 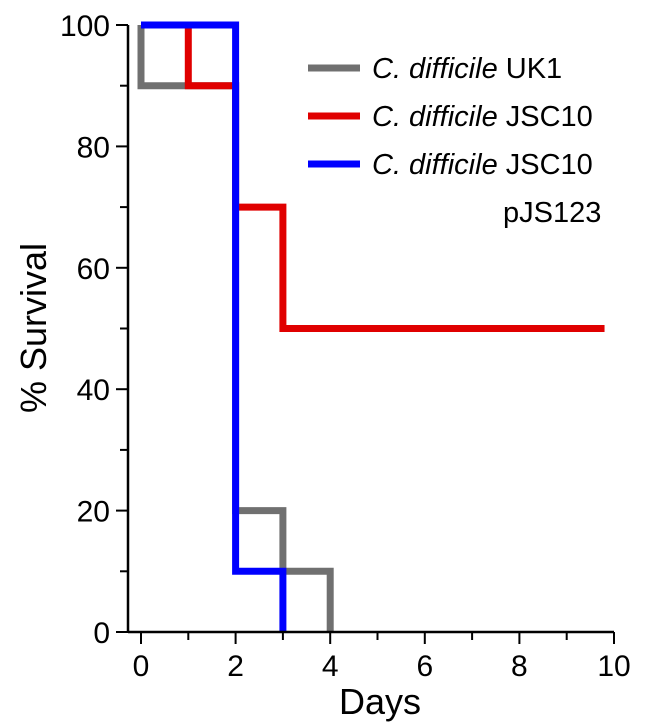 I want to click on legend-label-2: C. difficile JSC10, so click(x=482, y=165).